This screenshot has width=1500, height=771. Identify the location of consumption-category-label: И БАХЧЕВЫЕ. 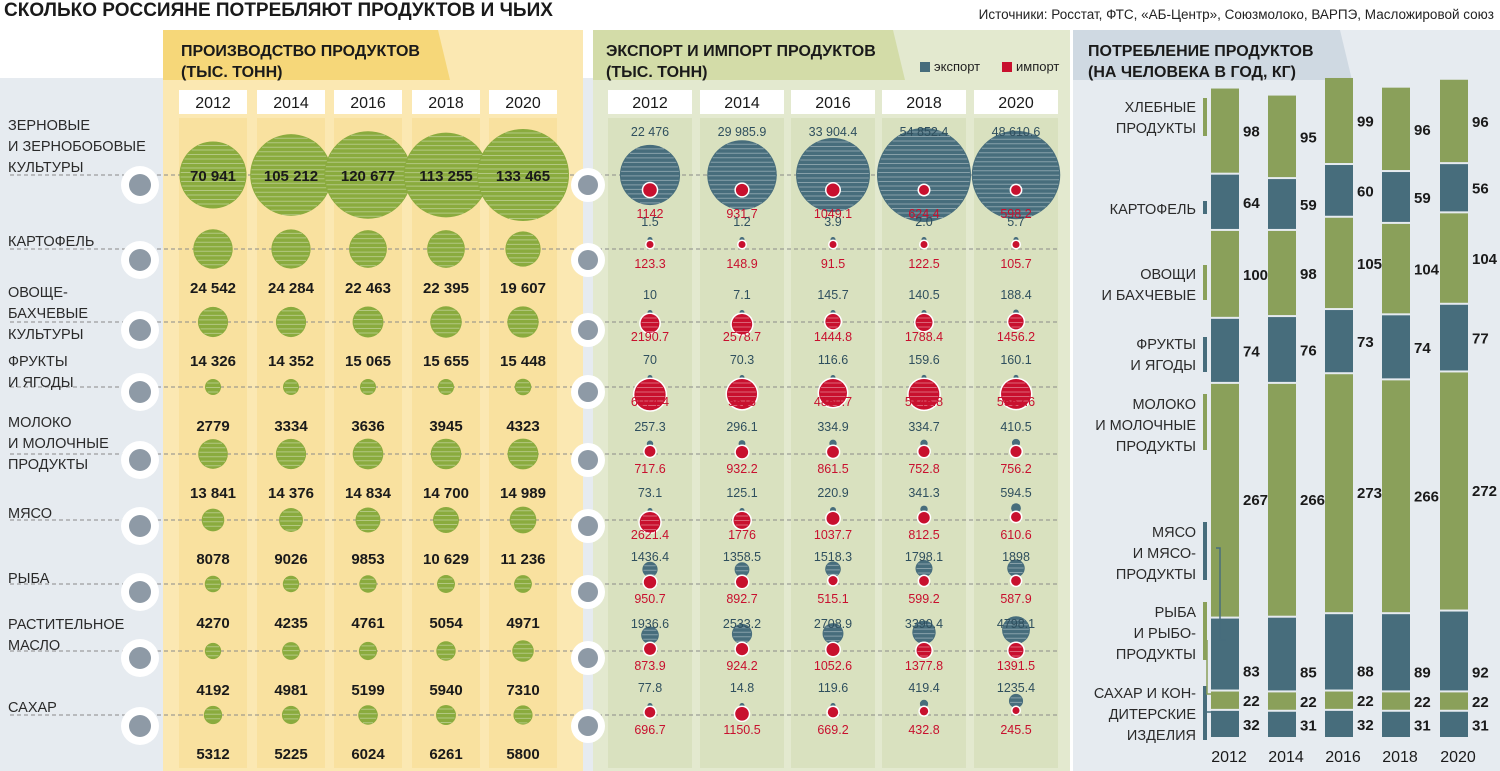
(1148, 296).